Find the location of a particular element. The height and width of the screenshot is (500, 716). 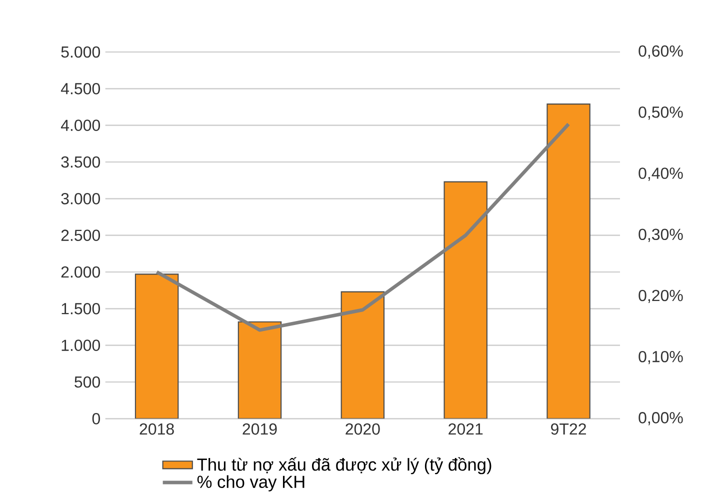

y-tick-label: 1.000 is located at coordinates (81, 345).